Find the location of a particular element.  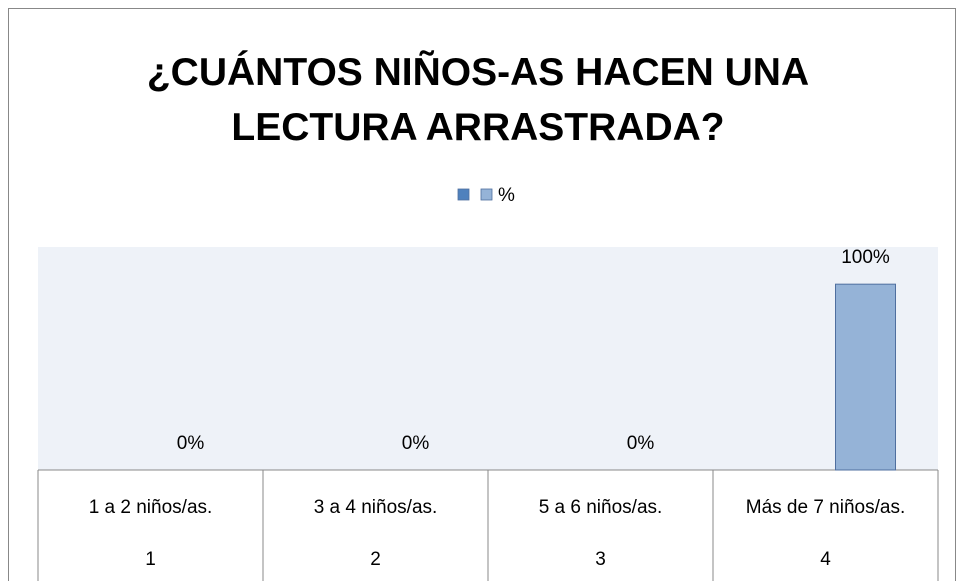

x-group-label: 2 is located at coordinates (375, 559).